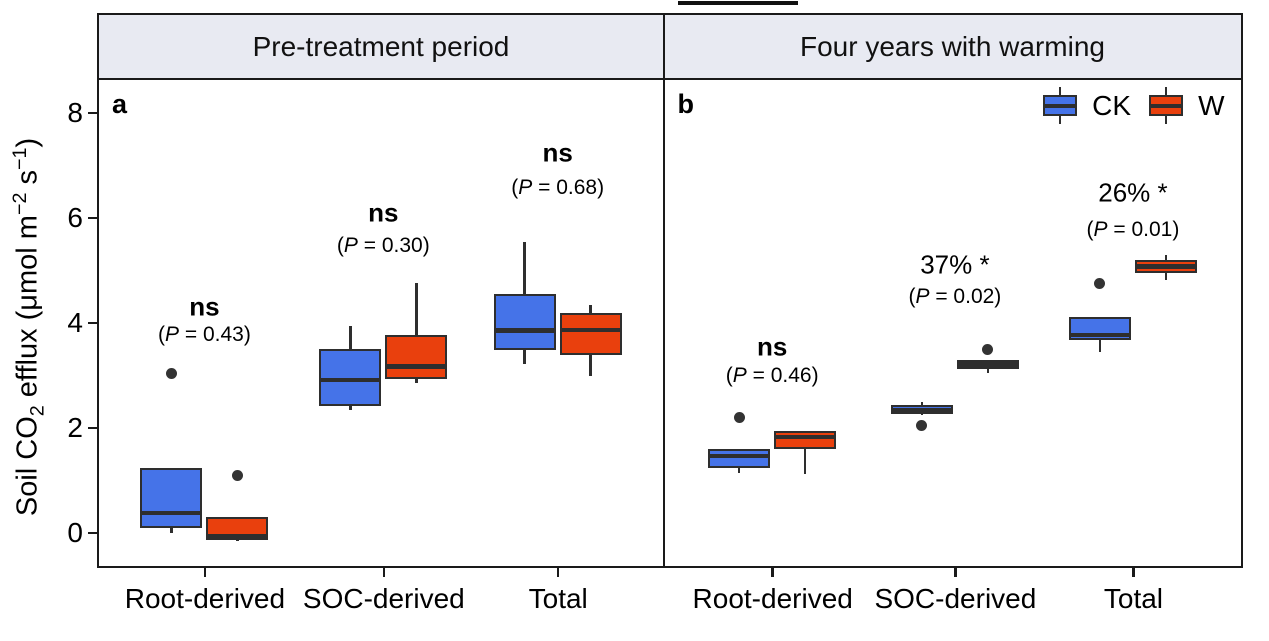 The image size is (1269, 641). Describe the element at coordinates (772, 375) in the screenshot. I see `annotation-p-value: (P = 0.46)` at that location.